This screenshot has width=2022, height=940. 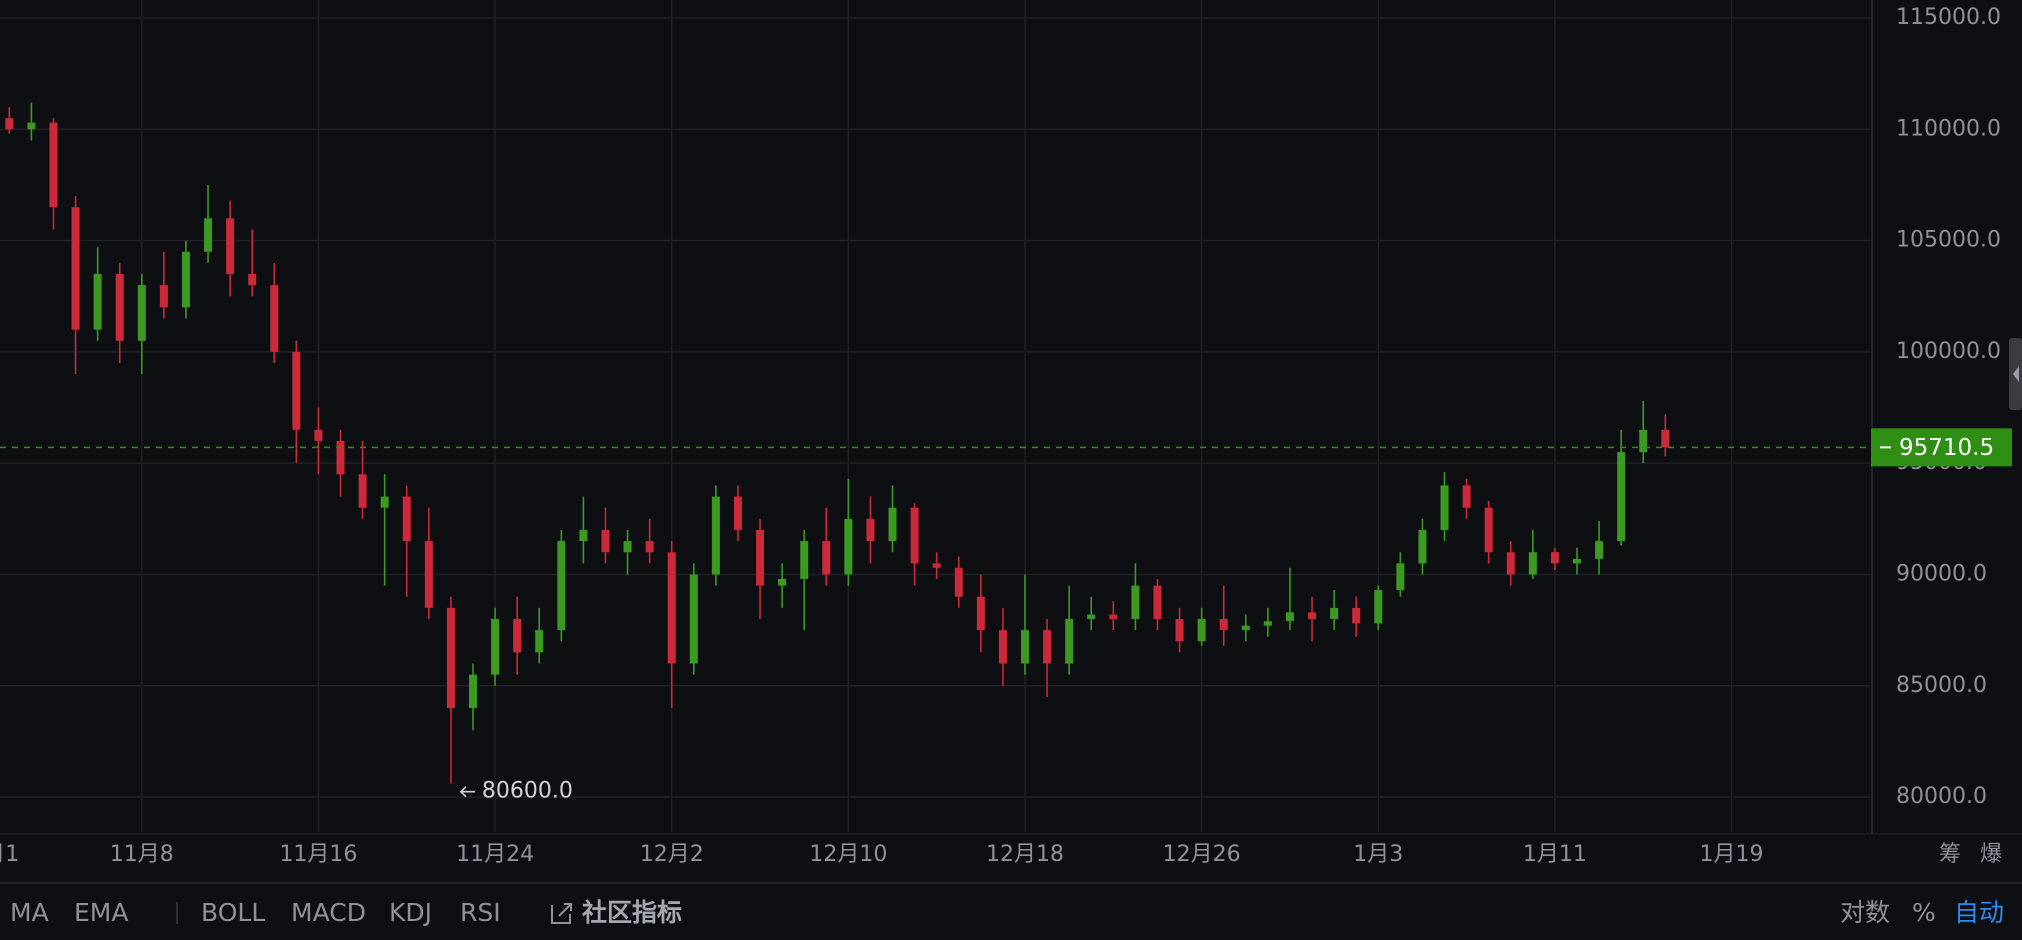 What do you see at coordinates (1950, 854) in the screenshot?
I see `side-tab: 筹` at bounding box center [1950, 854].